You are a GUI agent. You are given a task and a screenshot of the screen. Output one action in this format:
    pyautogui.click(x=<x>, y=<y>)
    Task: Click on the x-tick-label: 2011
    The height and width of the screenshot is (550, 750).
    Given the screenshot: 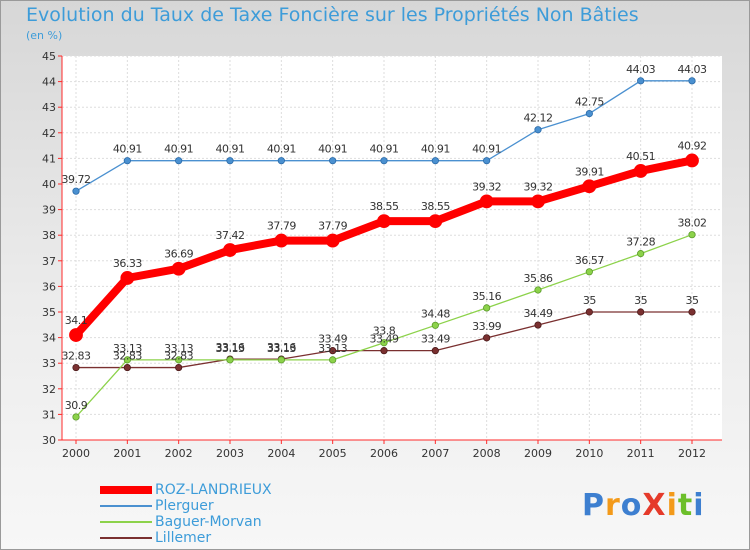 What is the action you would take?
    pyautogui.click(x=641, y=453)
    